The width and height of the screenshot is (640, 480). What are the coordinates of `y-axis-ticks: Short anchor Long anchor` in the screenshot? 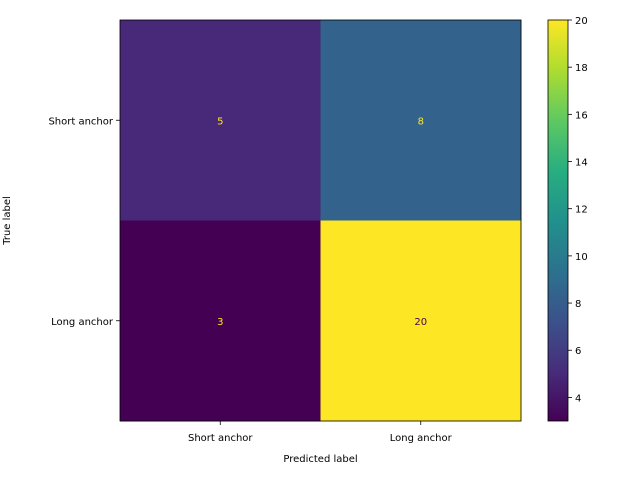 It's located at (84, 222).